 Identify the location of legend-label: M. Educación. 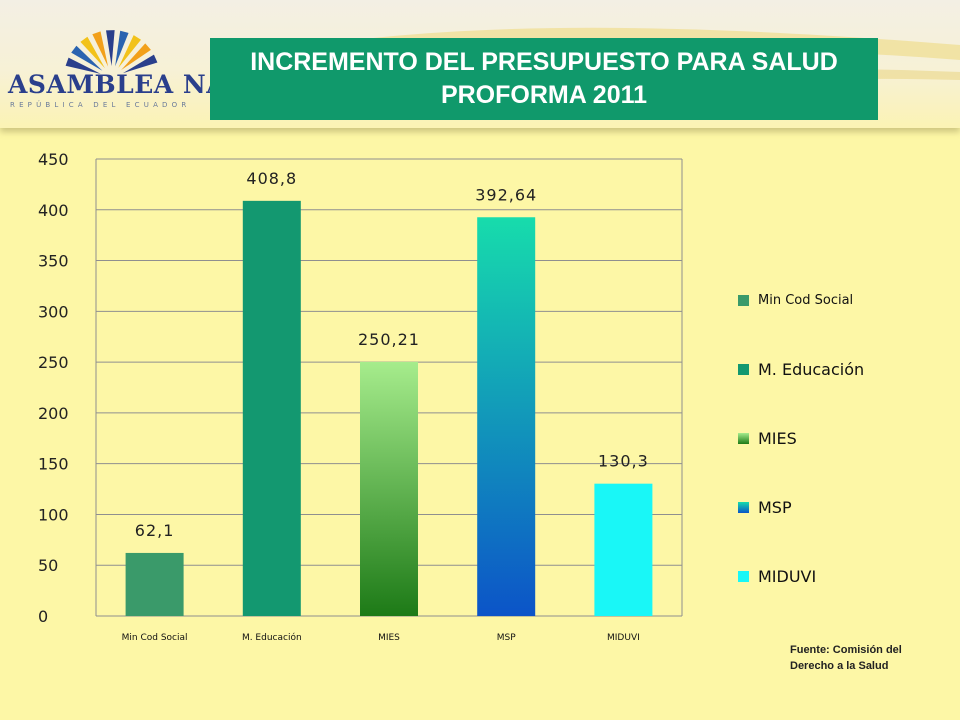
(811, 369).